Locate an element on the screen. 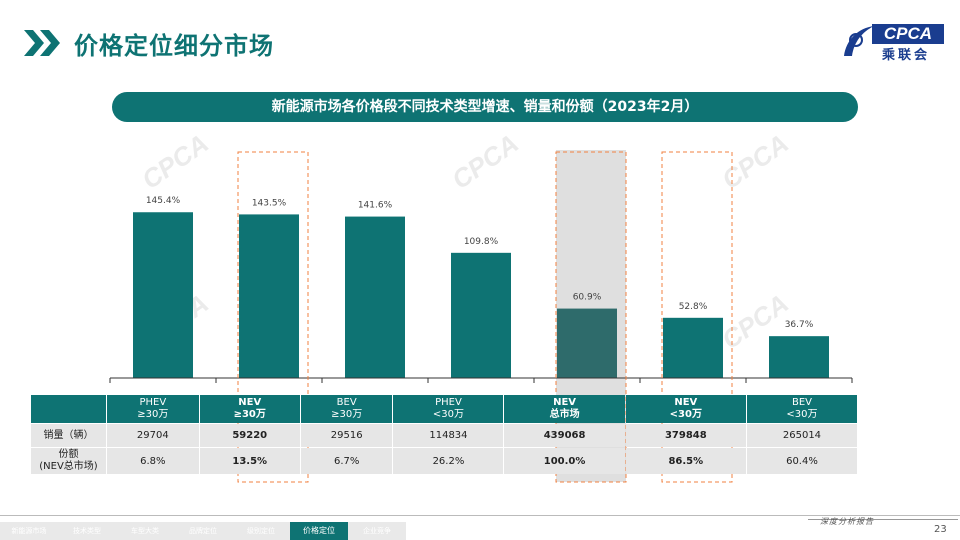 The width and height of the screenshot is (960, 540). table-cell: 100.0% is located at coordinates (564, 461).